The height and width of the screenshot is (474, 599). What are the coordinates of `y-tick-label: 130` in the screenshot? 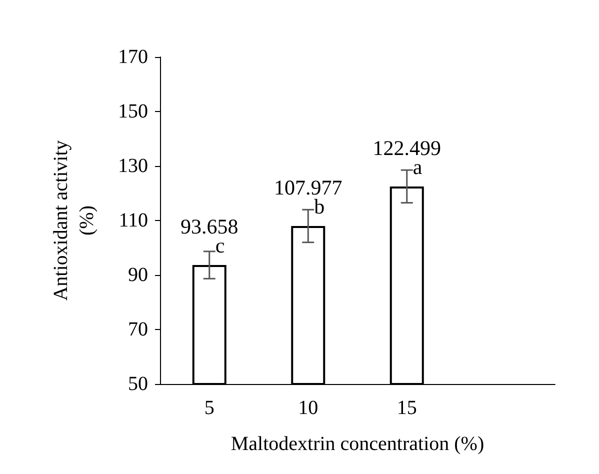 It's located at (133, 166).